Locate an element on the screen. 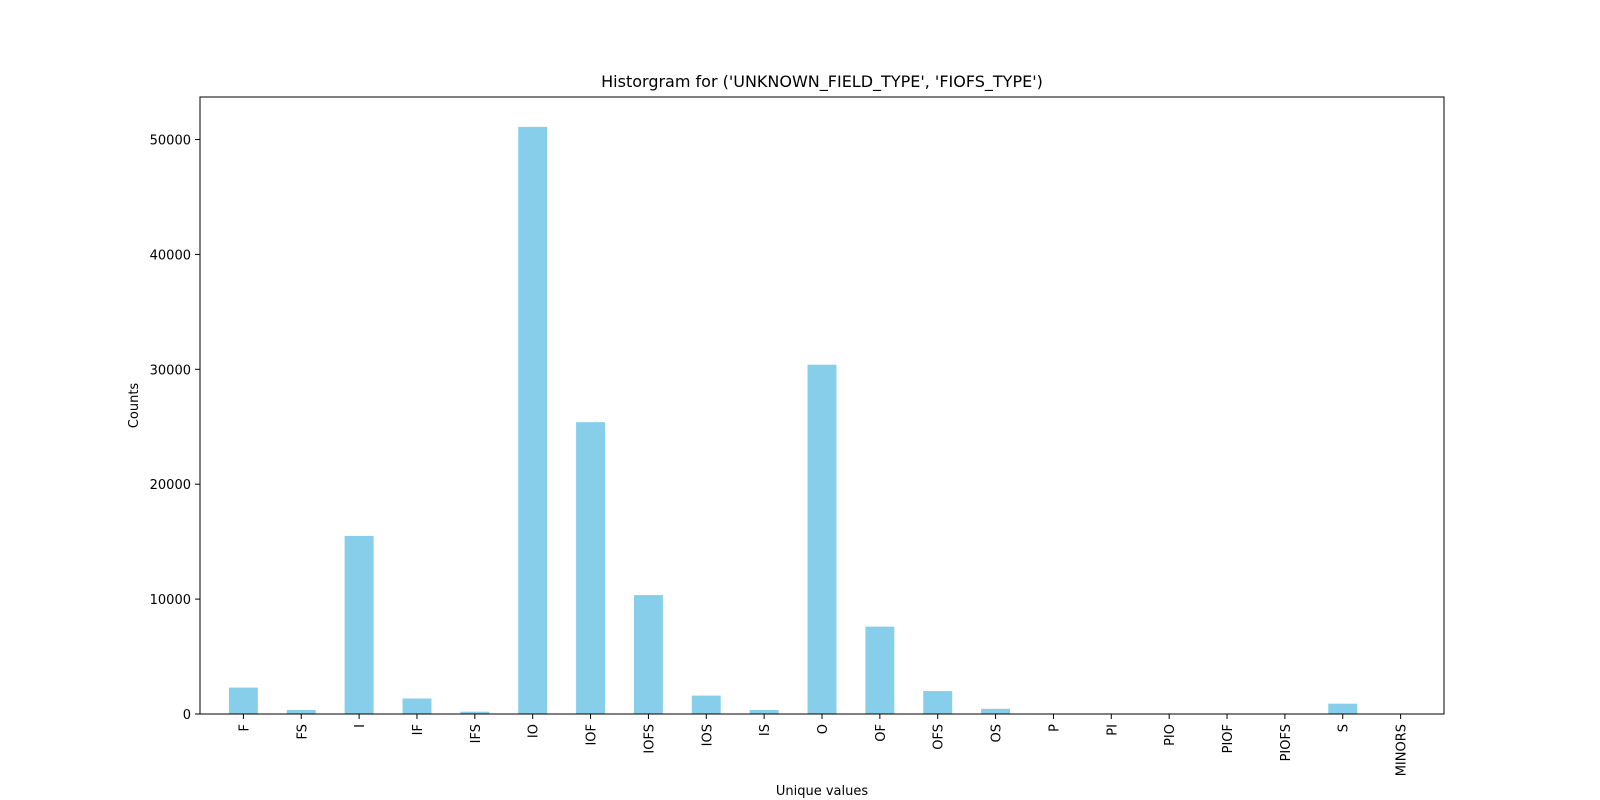  y-tick-label: 40000 is located at coordinates (170, 255).